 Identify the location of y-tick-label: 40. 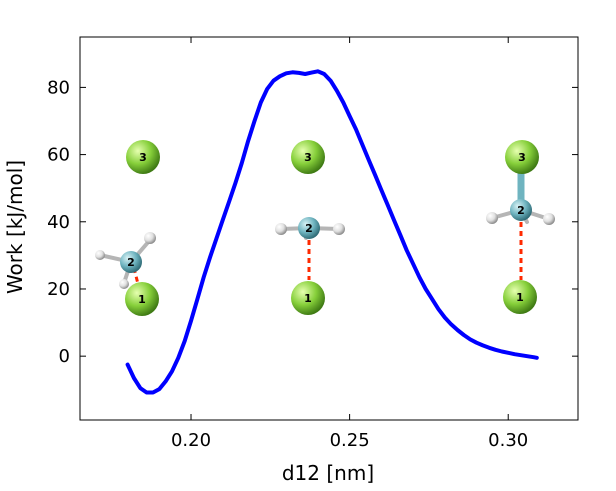
(58, 222).